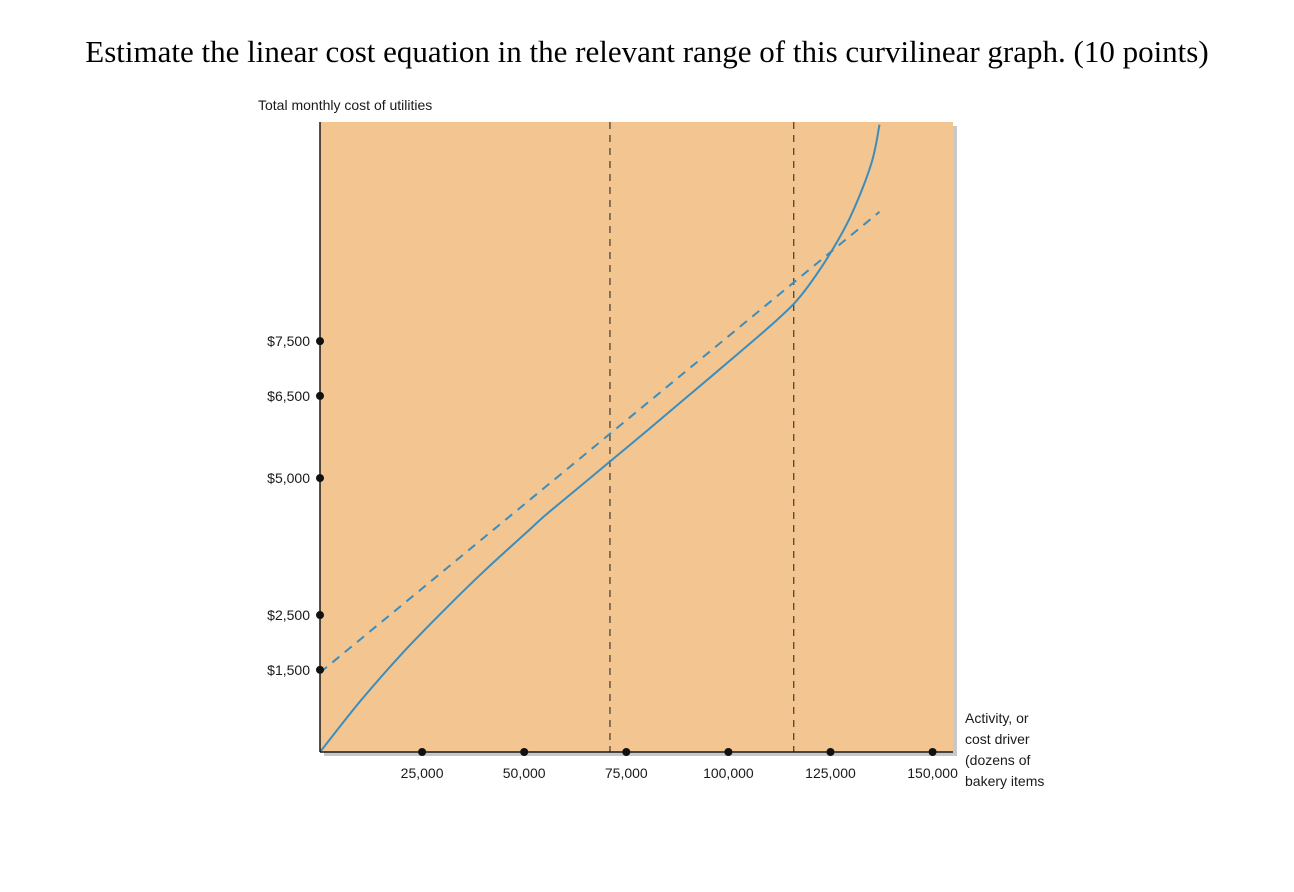 The height and width of the screenshot is (892, 1294). I want to click on y-tick-label-5: $7,500, so click(288, 341).